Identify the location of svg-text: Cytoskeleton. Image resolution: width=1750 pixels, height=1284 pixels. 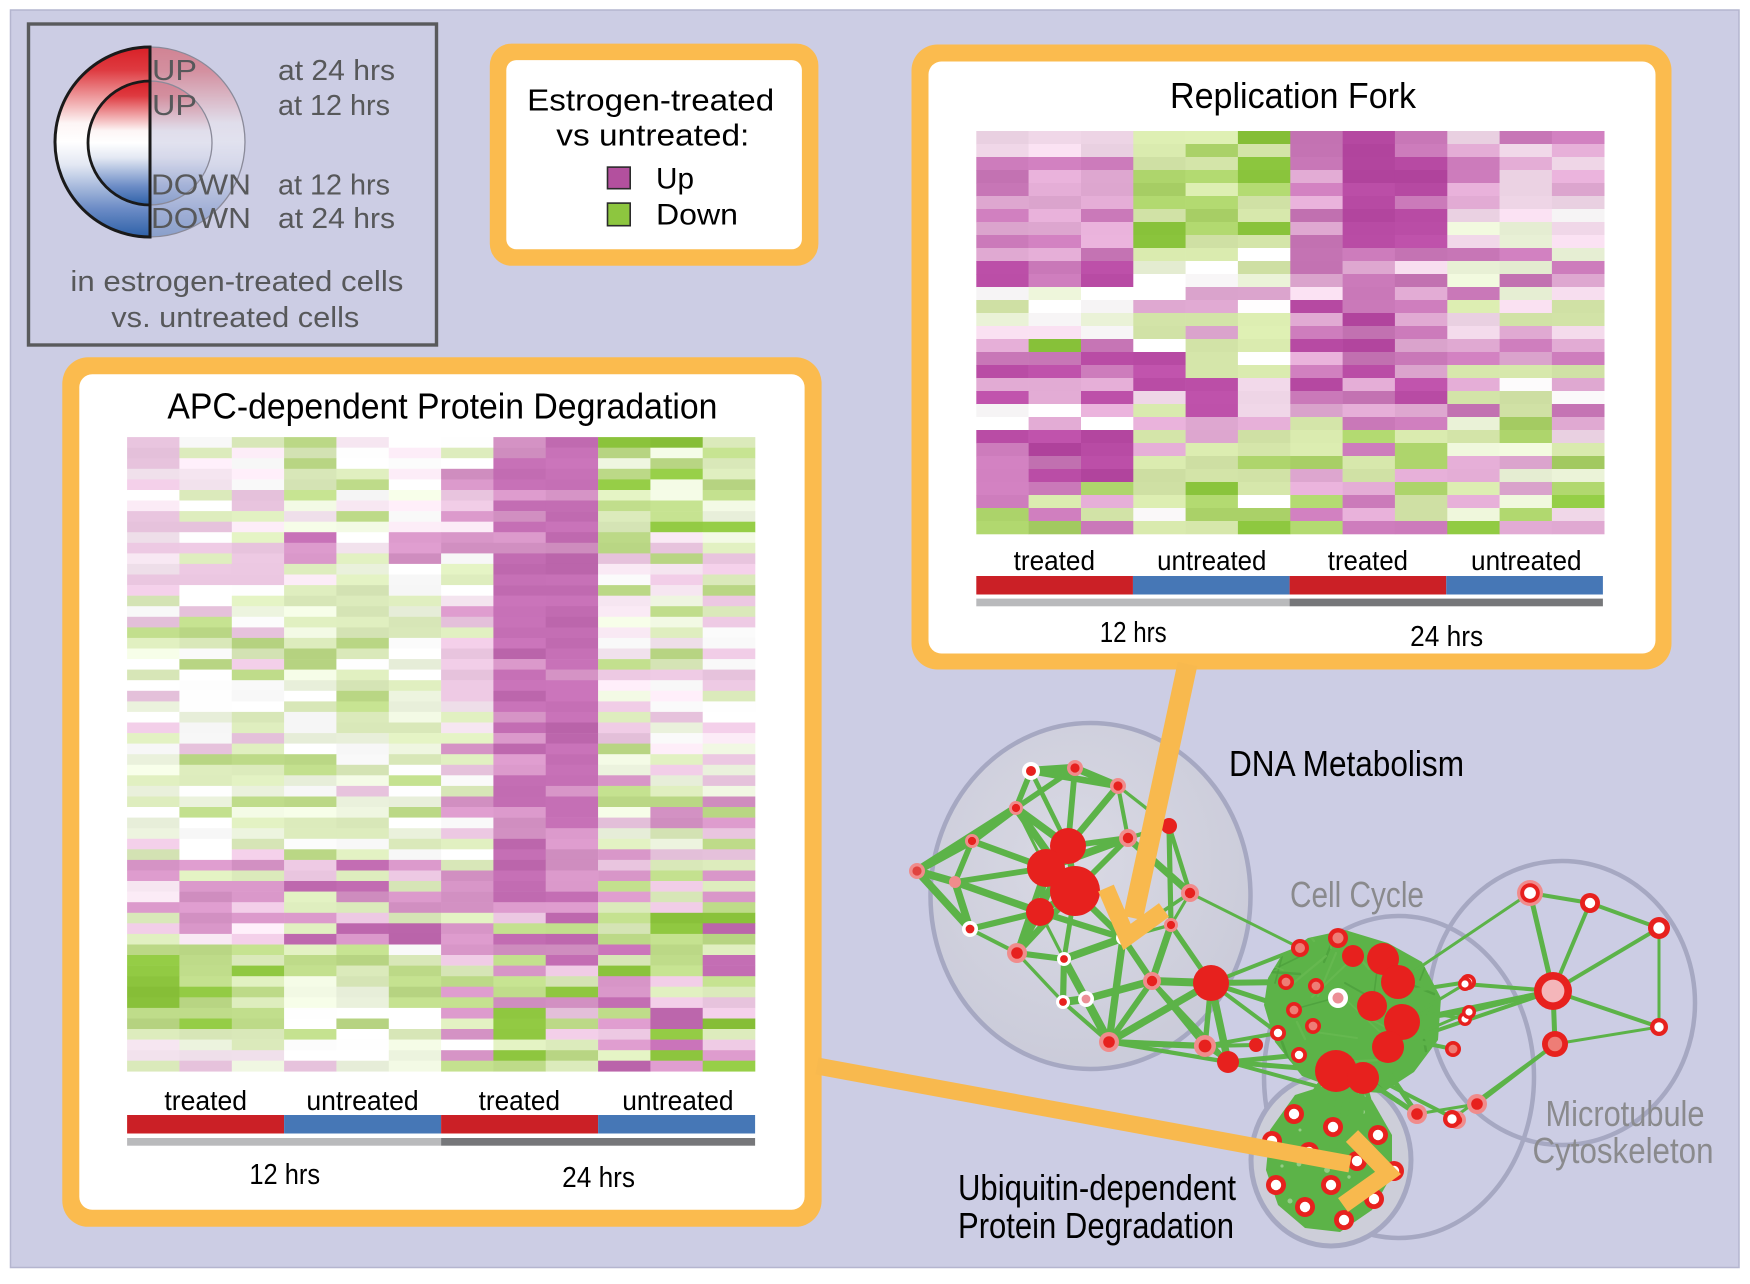
(1623, 1150).